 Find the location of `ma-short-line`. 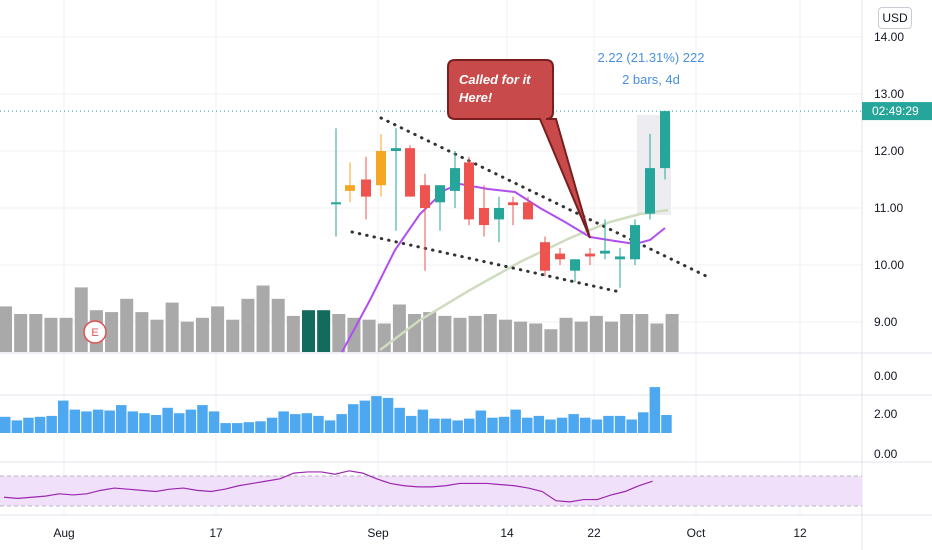

ma-short-line is located at coordinates (503, 267).